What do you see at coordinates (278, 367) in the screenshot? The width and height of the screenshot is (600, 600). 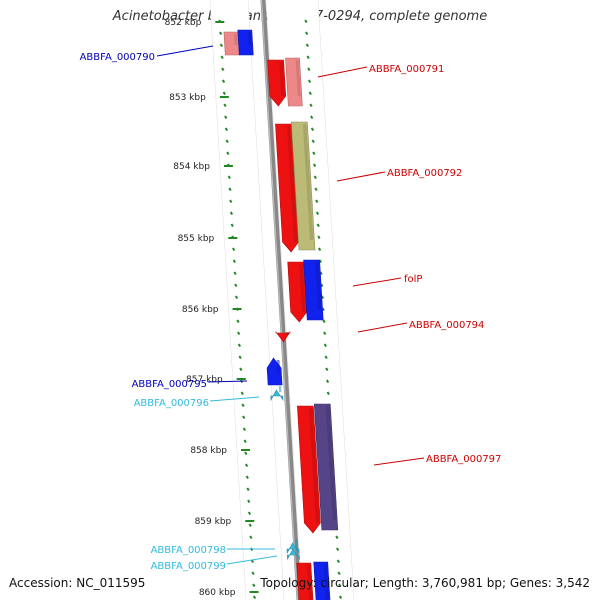 I see `gene-feature-000795-shade` at bounding box center [278, 367].